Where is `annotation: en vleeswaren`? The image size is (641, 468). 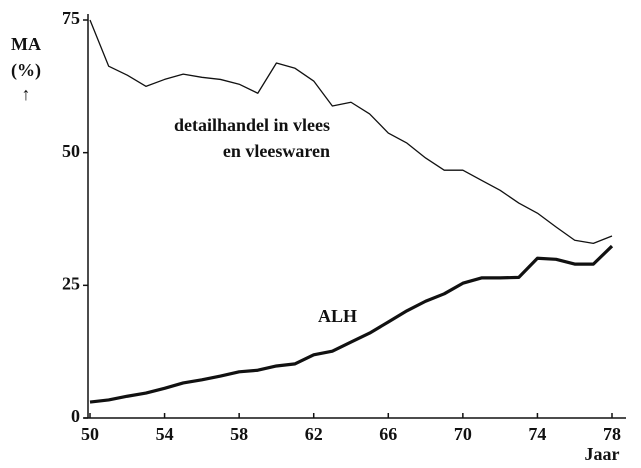 annotation: en vleeswaren is located at coordinates (276, 151).